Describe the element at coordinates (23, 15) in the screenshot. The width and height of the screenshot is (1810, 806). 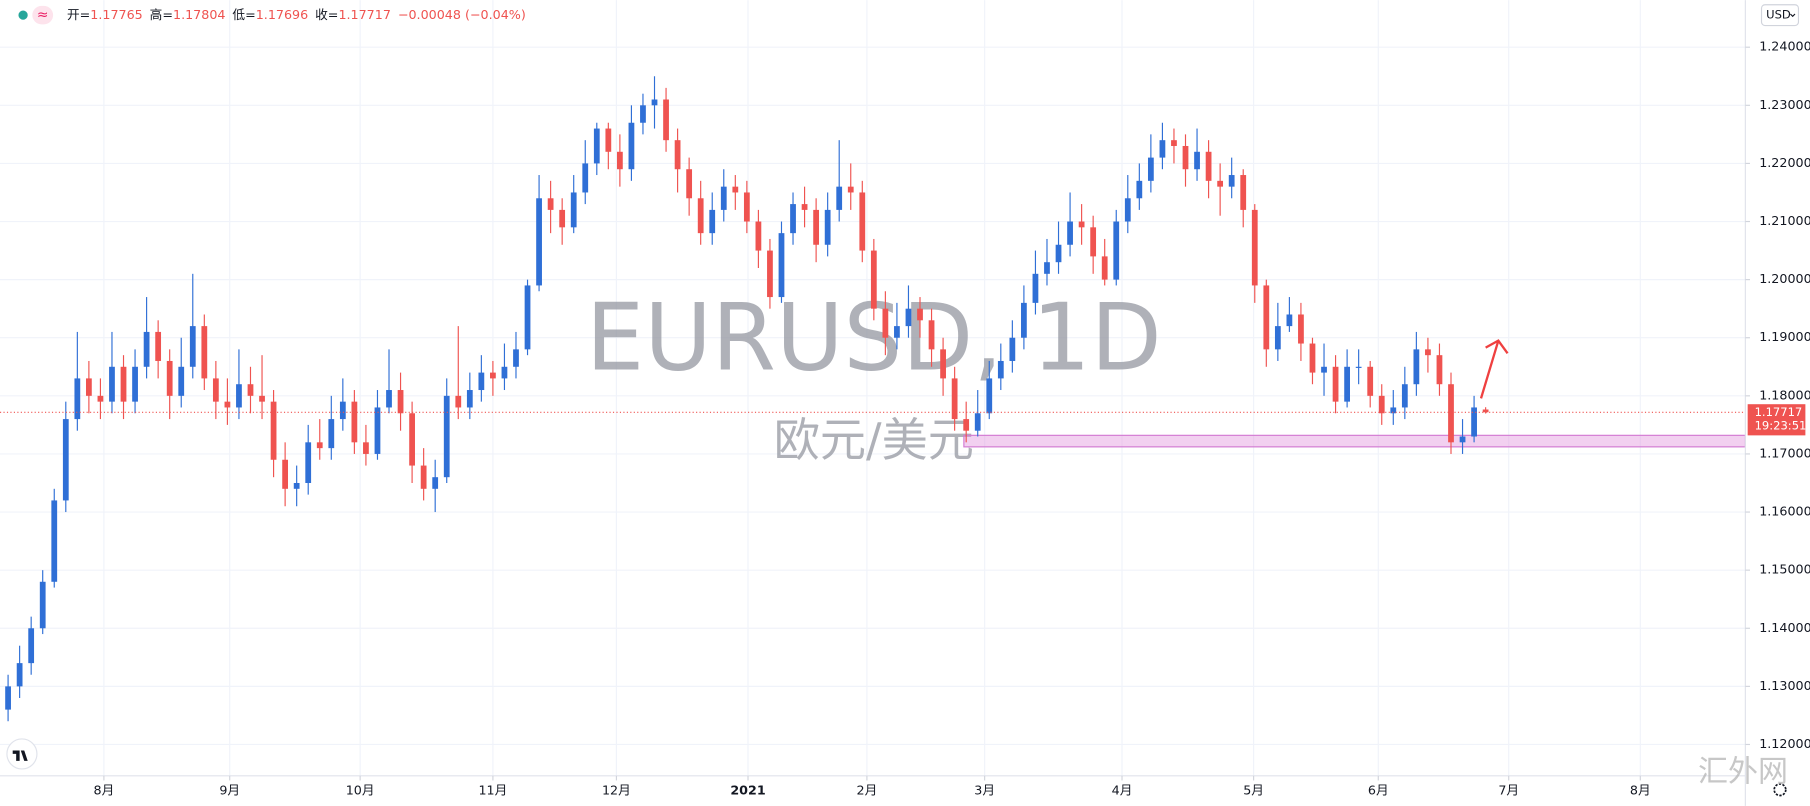
I see `status-dot` at that location.